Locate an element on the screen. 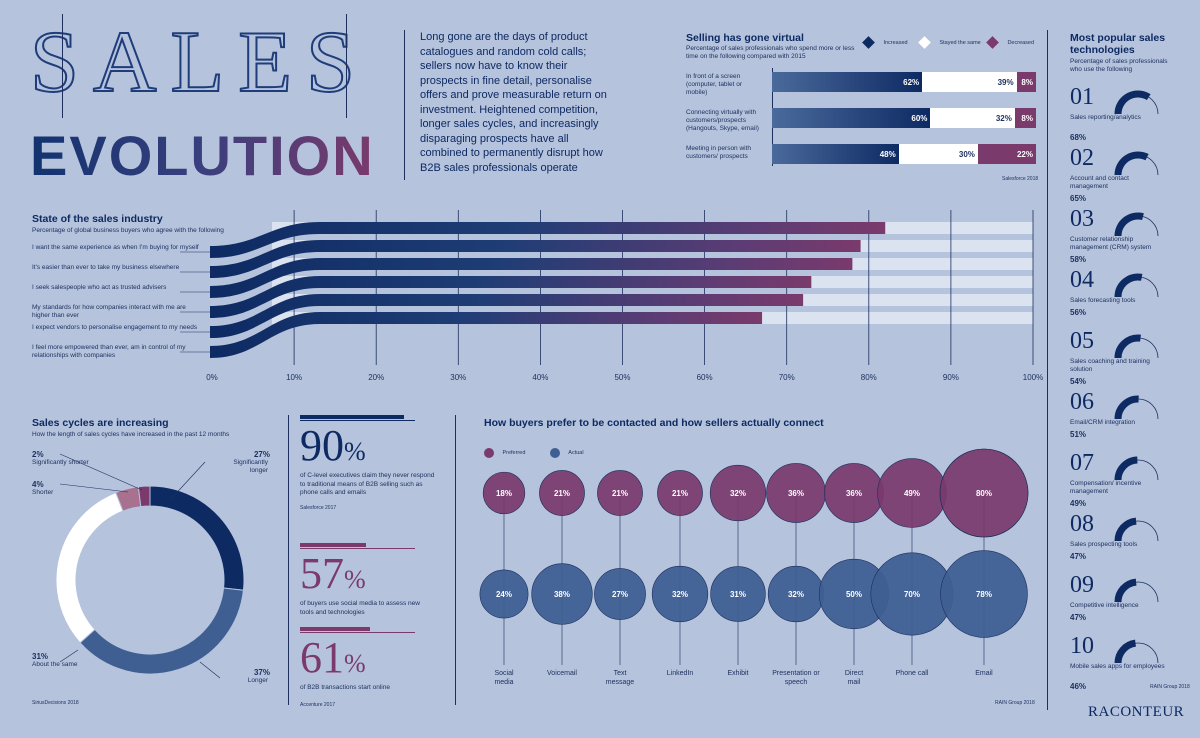 The image size is (1200, 738). contact-category-label: Social media is located at coordinates (504, 678).